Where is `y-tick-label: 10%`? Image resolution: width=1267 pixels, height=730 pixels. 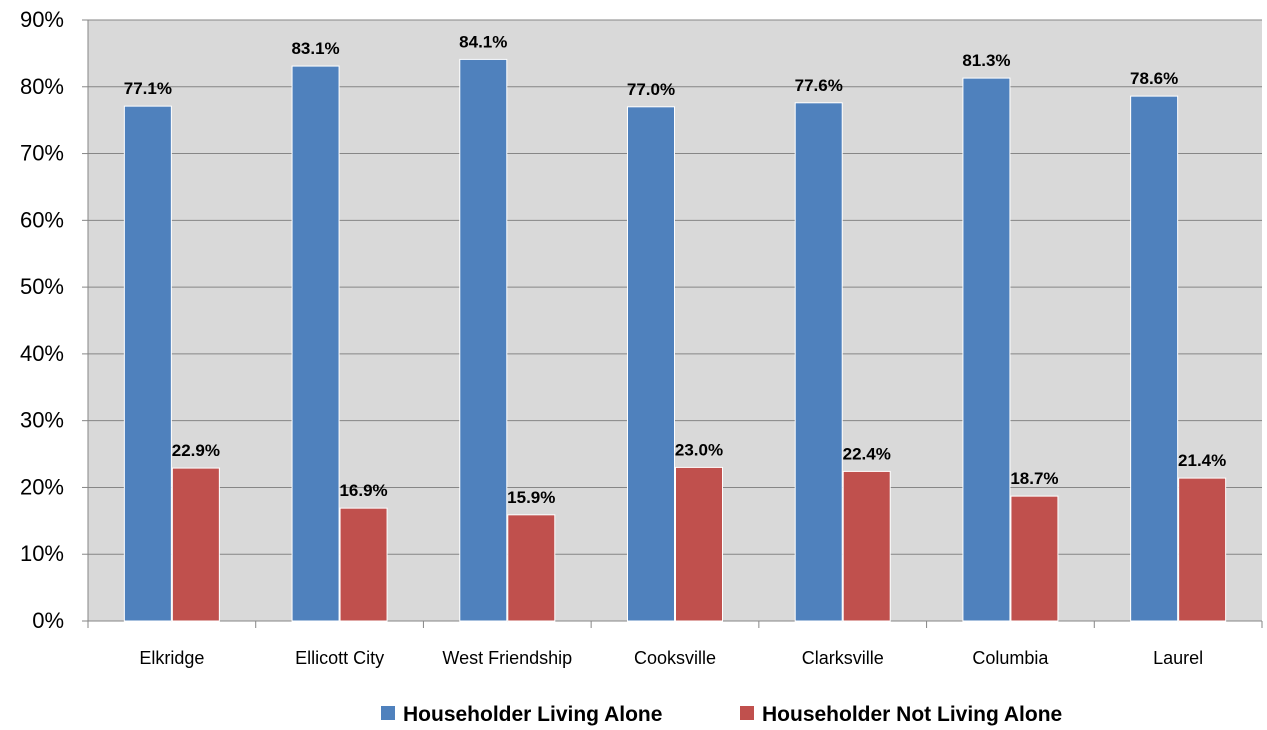
y-tick-label: 10% is located at coordinates (42, 553).